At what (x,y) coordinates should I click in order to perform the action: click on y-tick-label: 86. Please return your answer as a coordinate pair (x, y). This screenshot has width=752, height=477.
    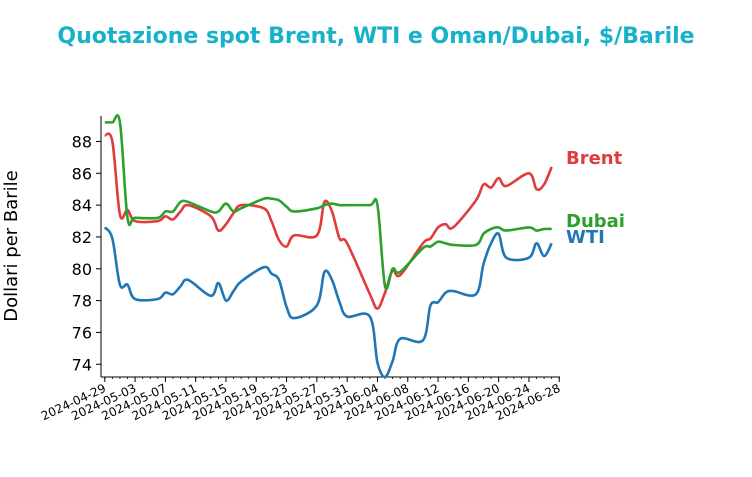
    Looking at the image, I should click on (82, 173).